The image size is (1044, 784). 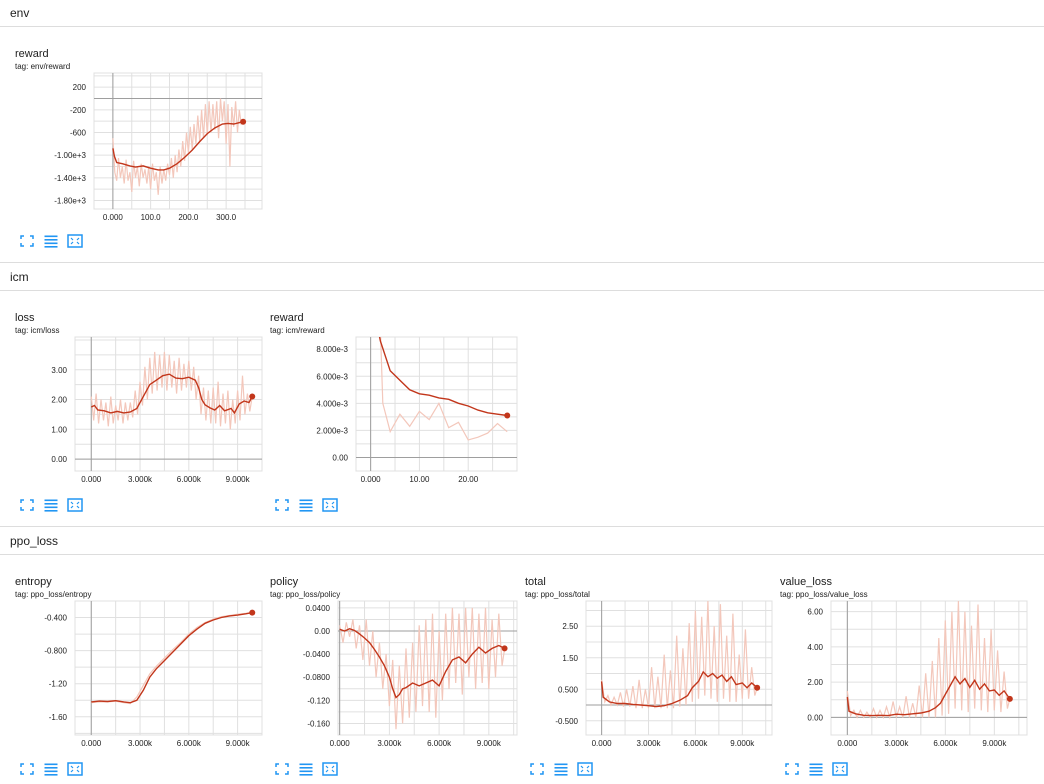 I want to click on y-tick-label: 1.00, so click(x=59, y=429).